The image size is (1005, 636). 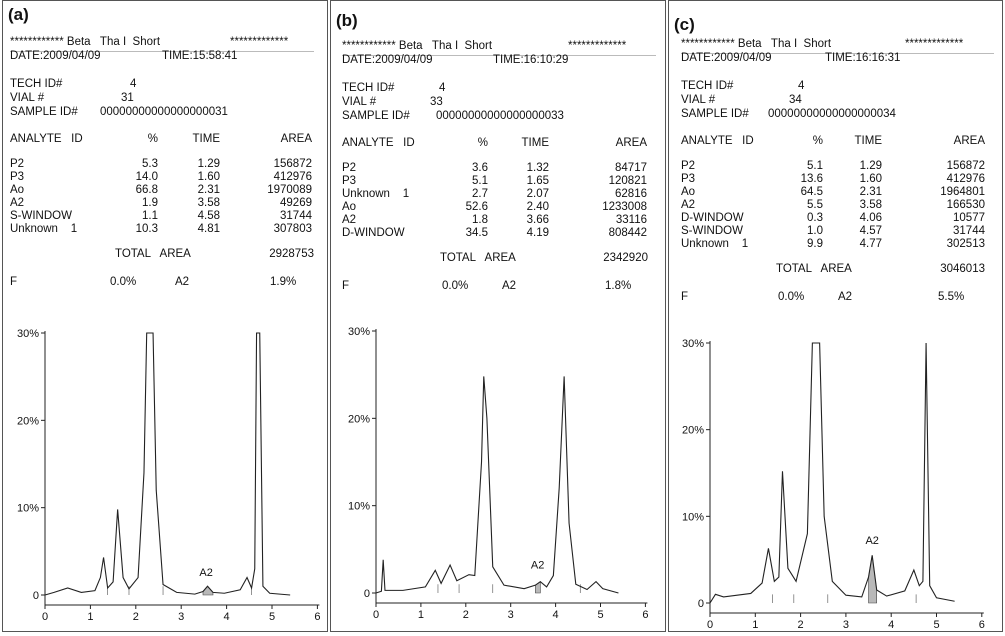 What do you see at coordinates (150, 216) in the screenshot?
I see `analyte-pct: 1.1` at bounding box center [150, 216].